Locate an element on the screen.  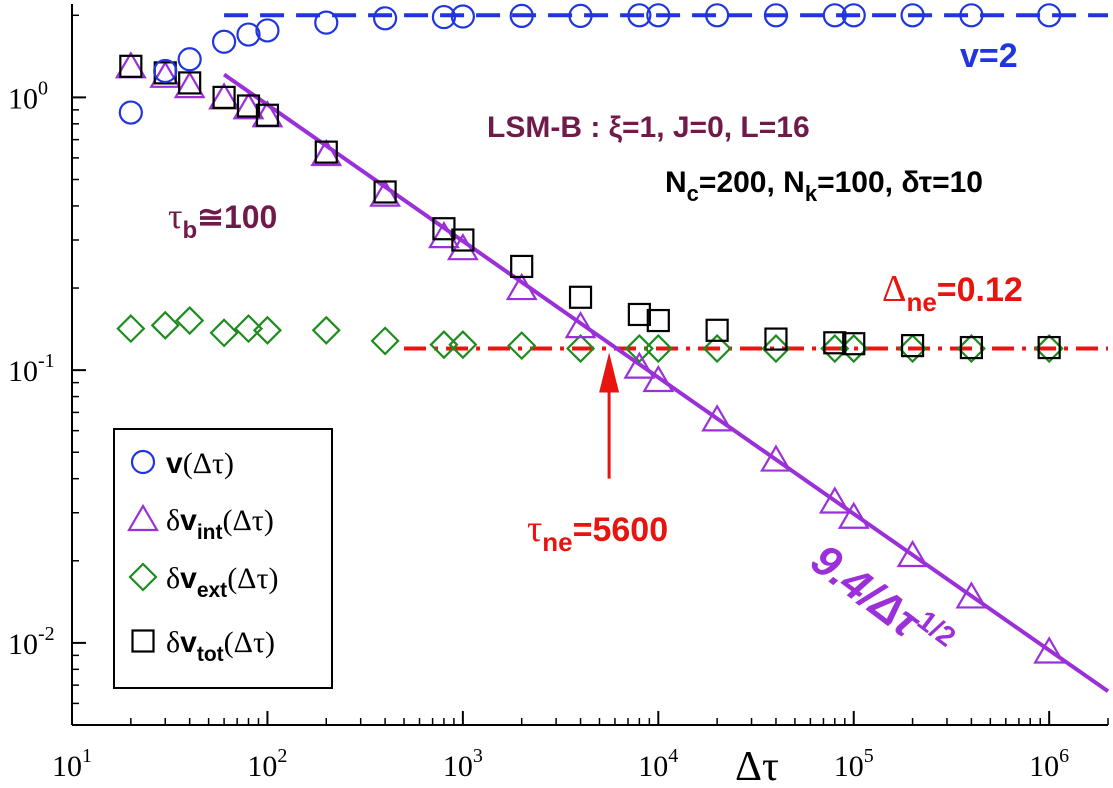
x-tick-label: 10² is located at coordinates (267, 764).